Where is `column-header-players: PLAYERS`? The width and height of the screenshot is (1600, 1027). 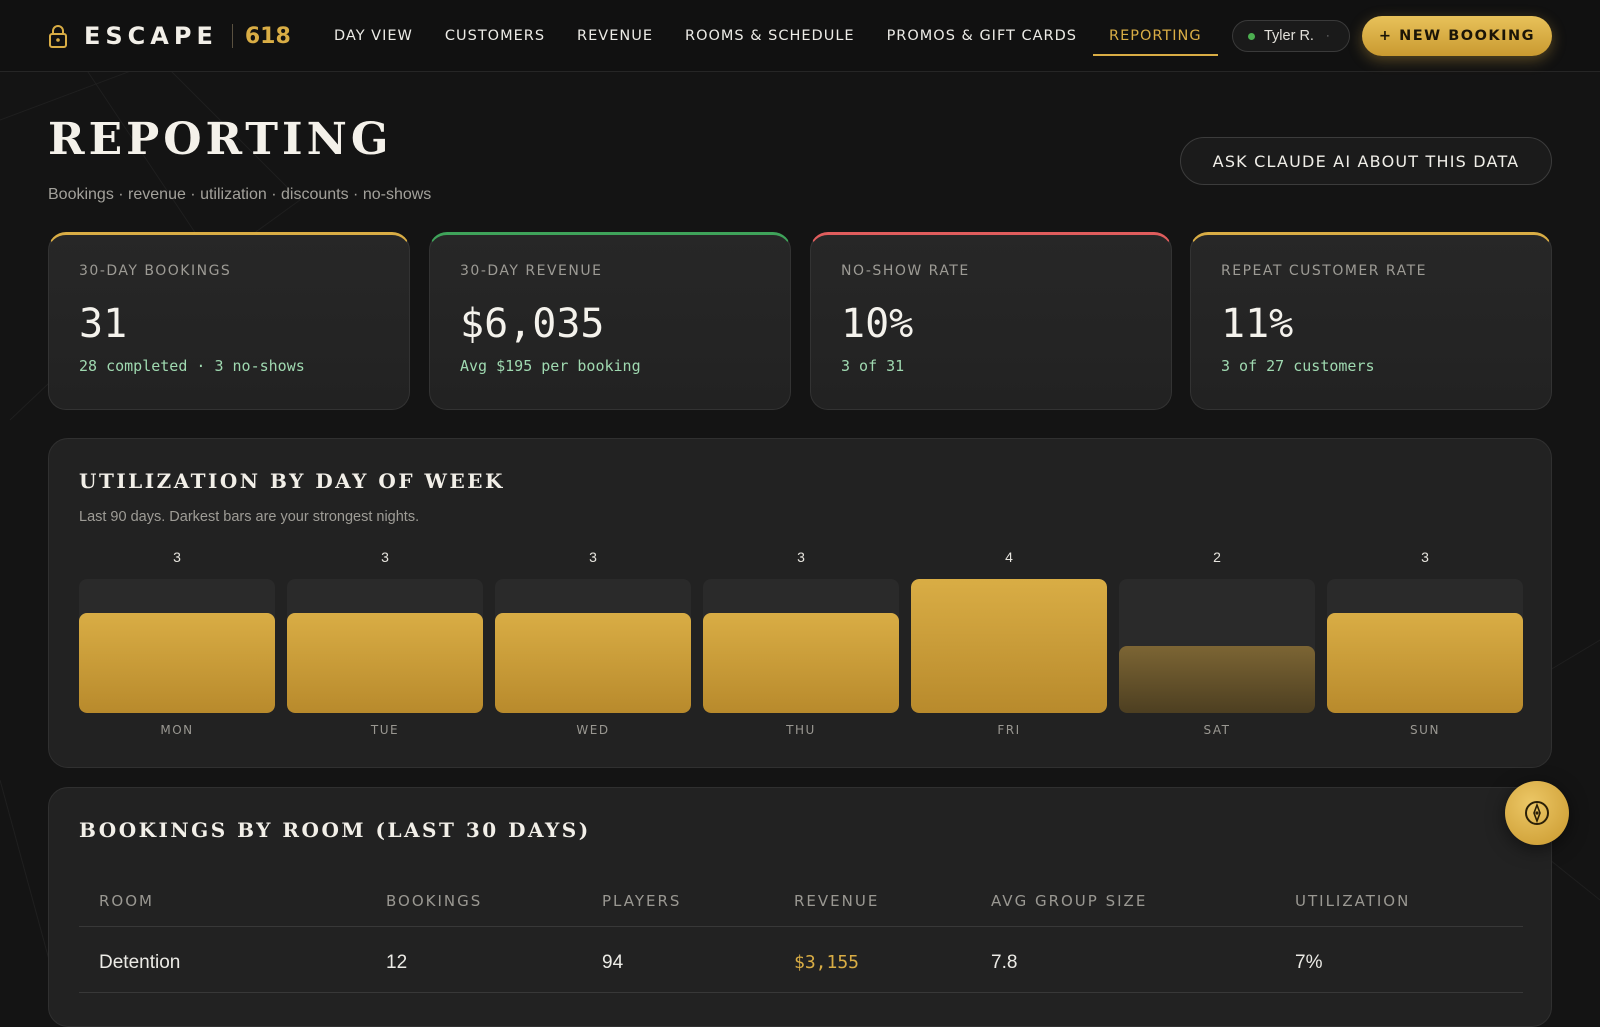 column-header-players: PLAYERS is located at coordinates (642, 901).